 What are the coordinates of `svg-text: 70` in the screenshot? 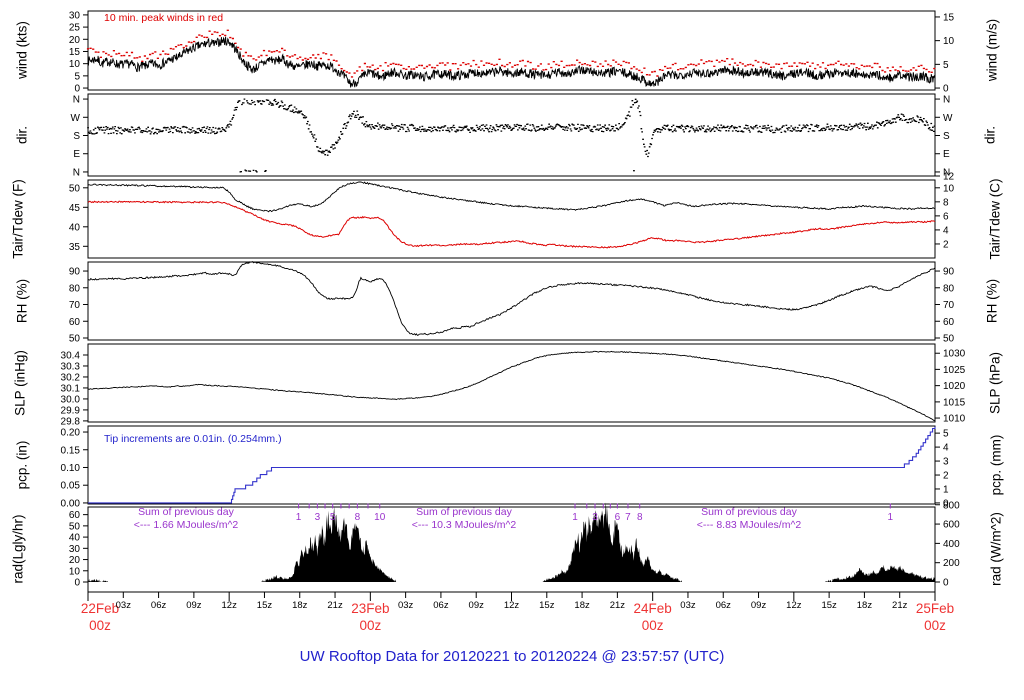 It's located at (949, 305).